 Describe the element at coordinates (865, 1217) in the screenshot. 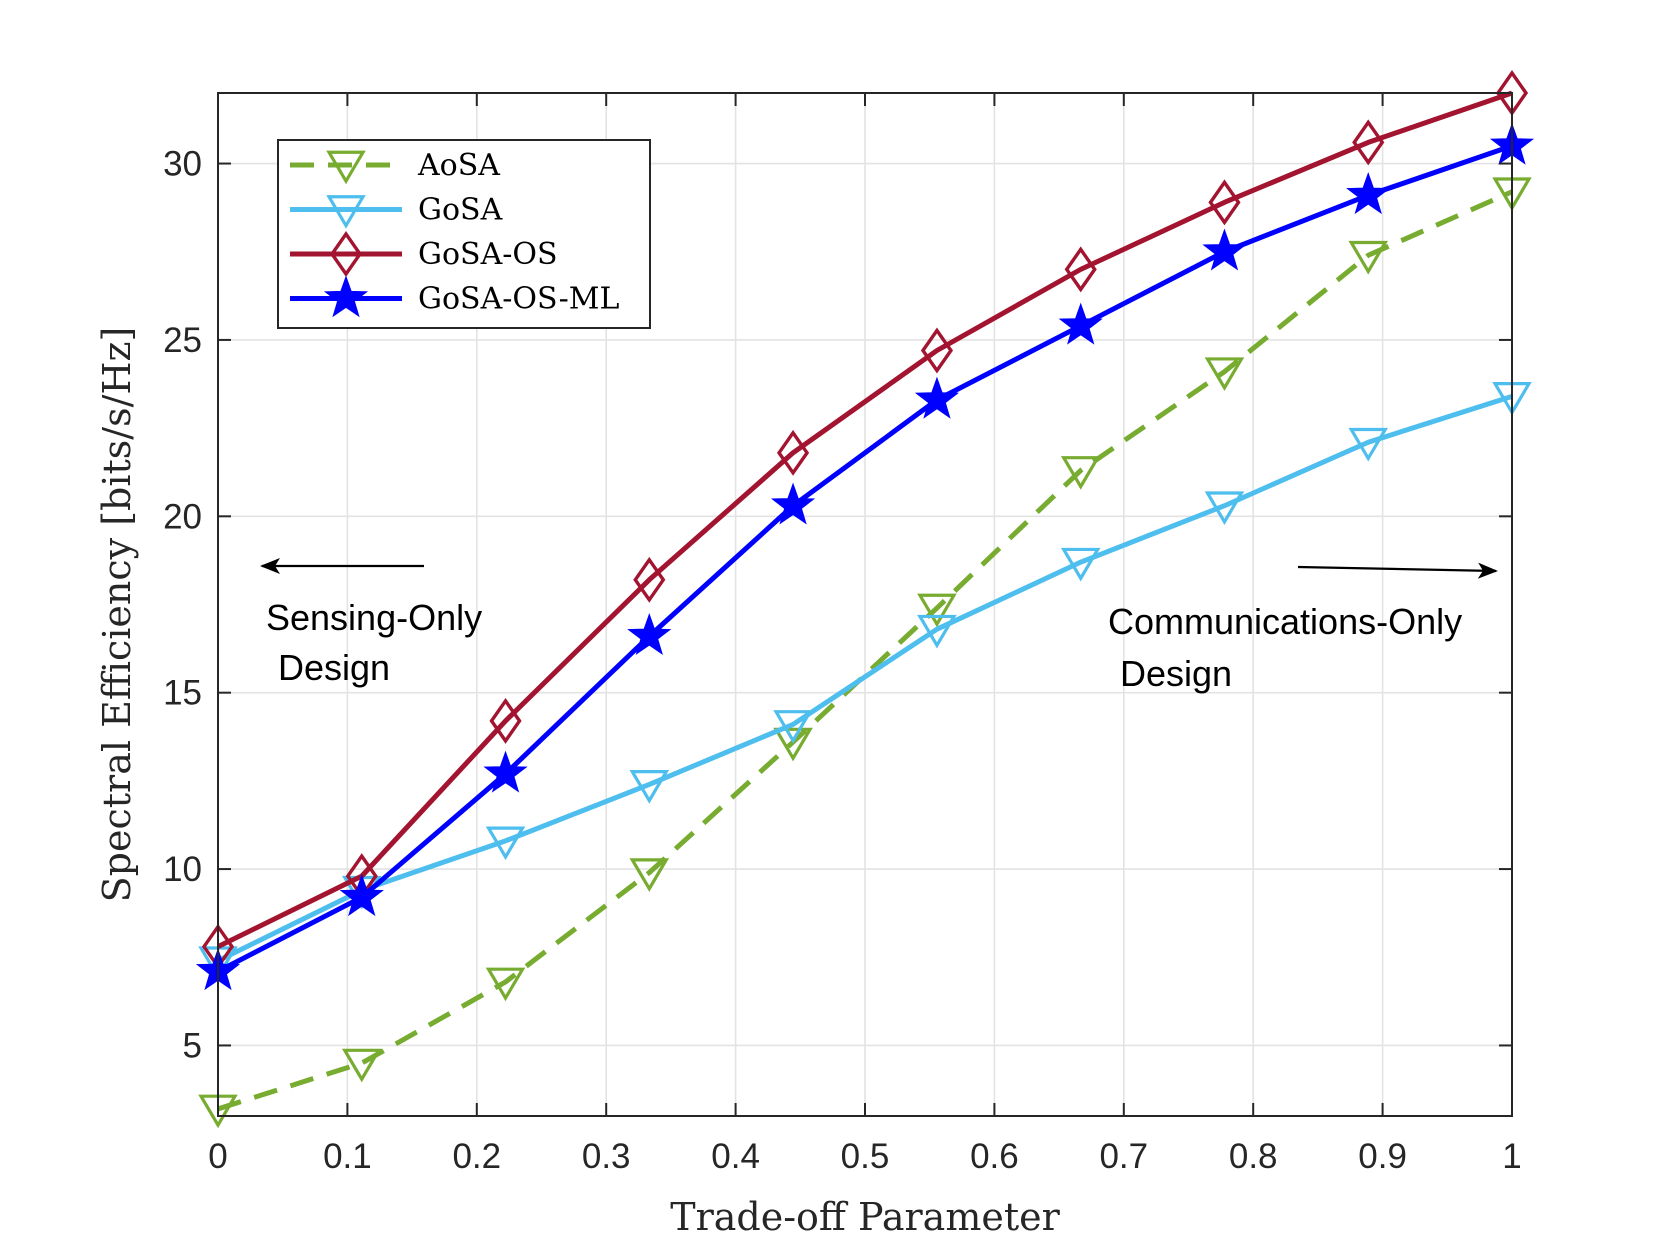

I see `x-axis-title: Trade-off Parameter` at that location.